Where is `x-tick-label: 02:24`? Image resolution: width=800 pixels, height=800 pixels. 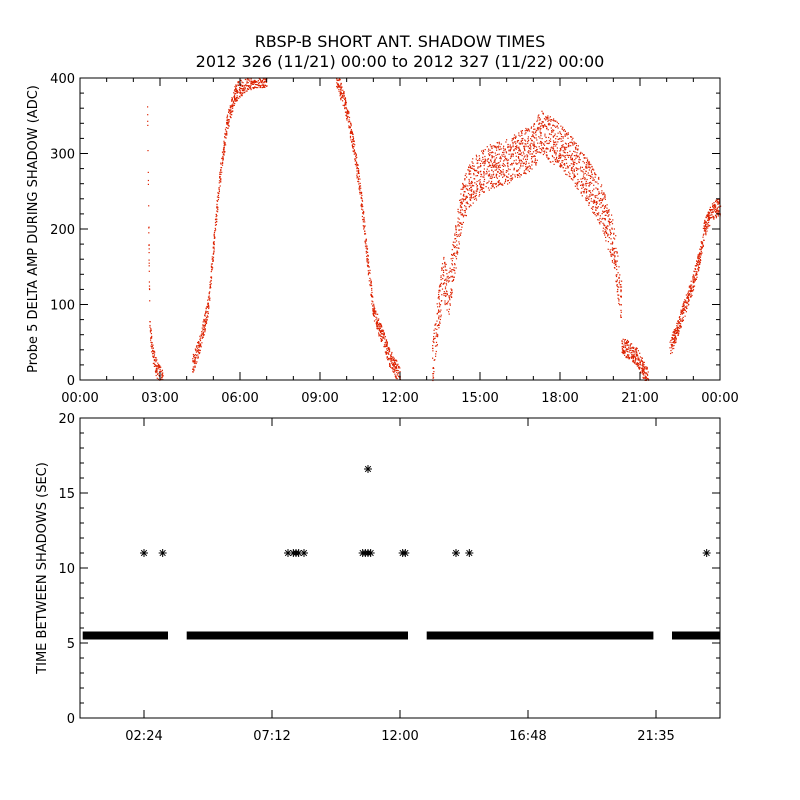
x-tick-label: 02:24 is located at coordinates (143, 736).